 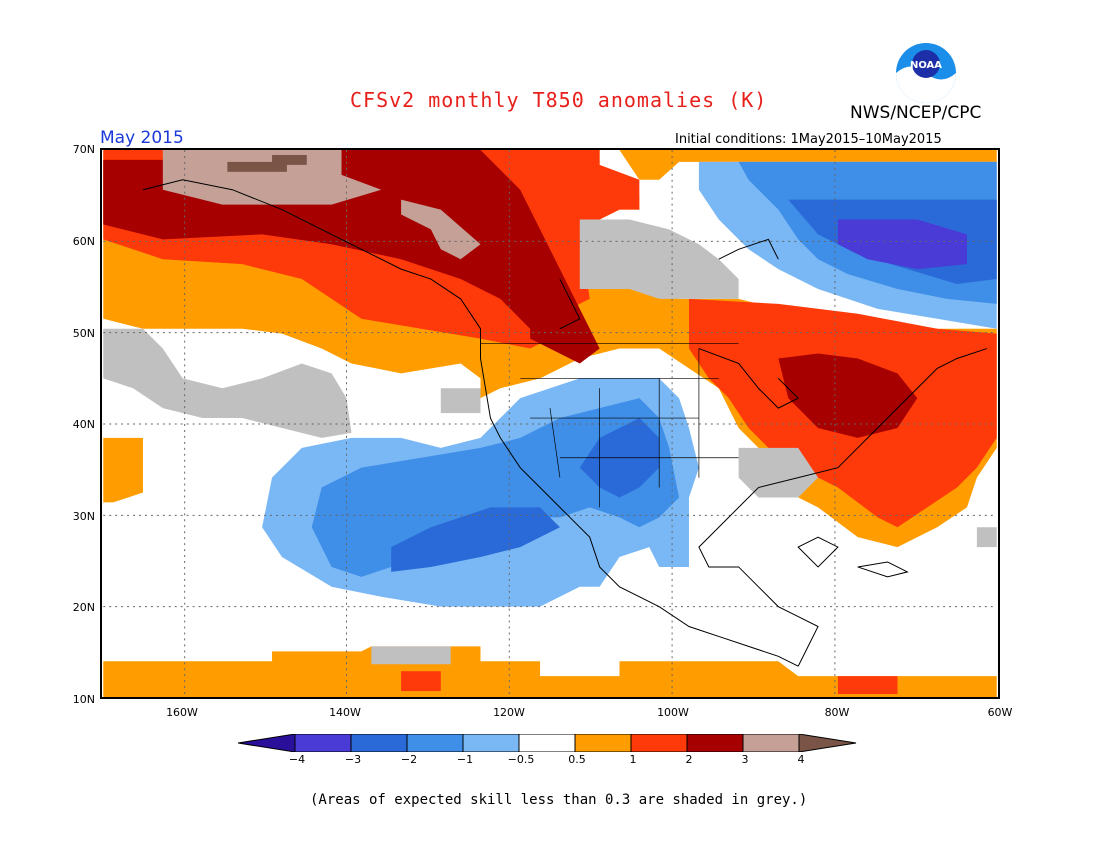 I want to click on colorbar-arrow-low, so click(x=267, y=743).